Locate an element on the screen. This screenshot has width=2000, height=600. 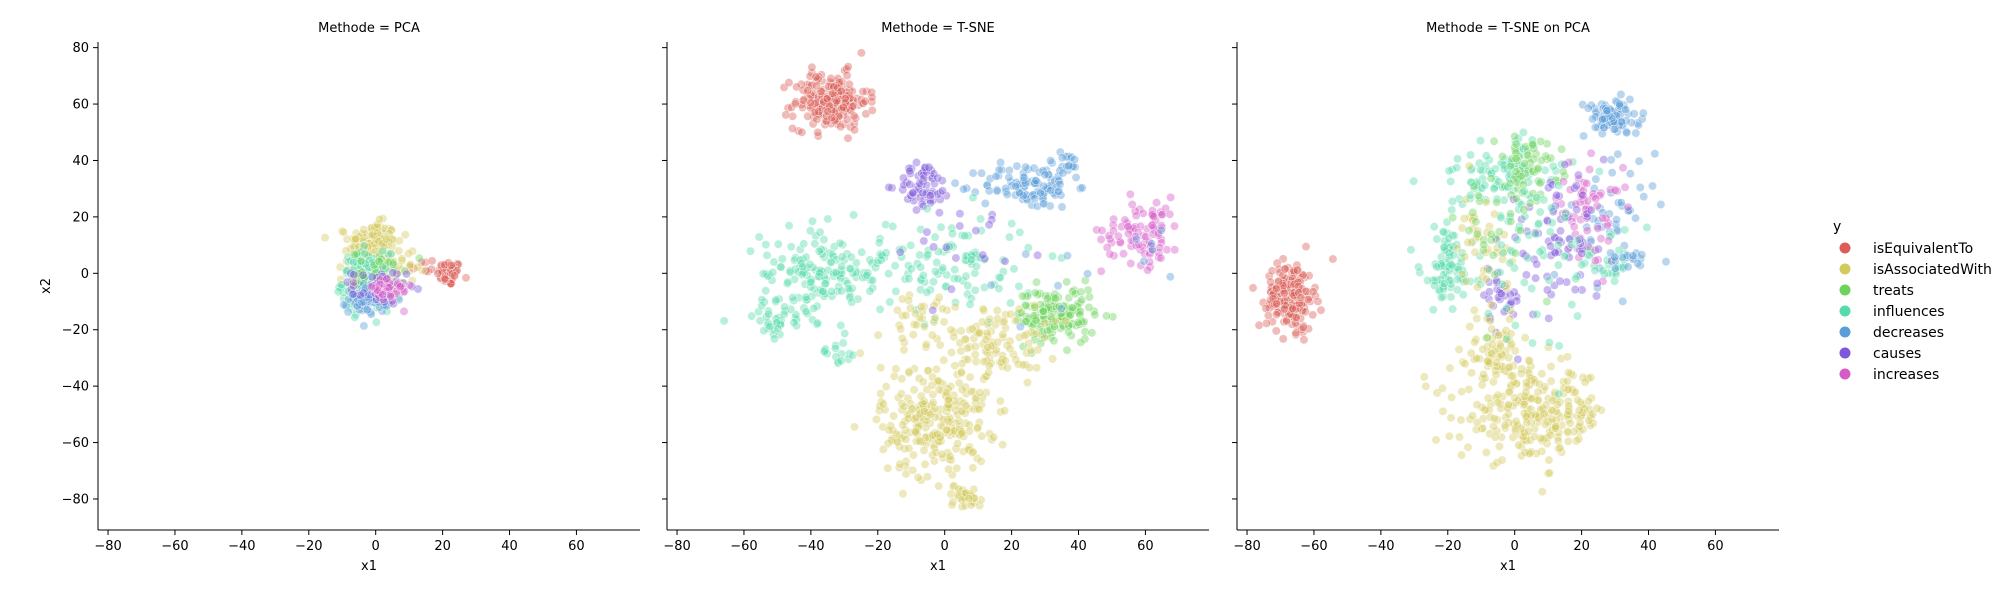
x-tick-label: −40 is located at coordinates (1380, 546).